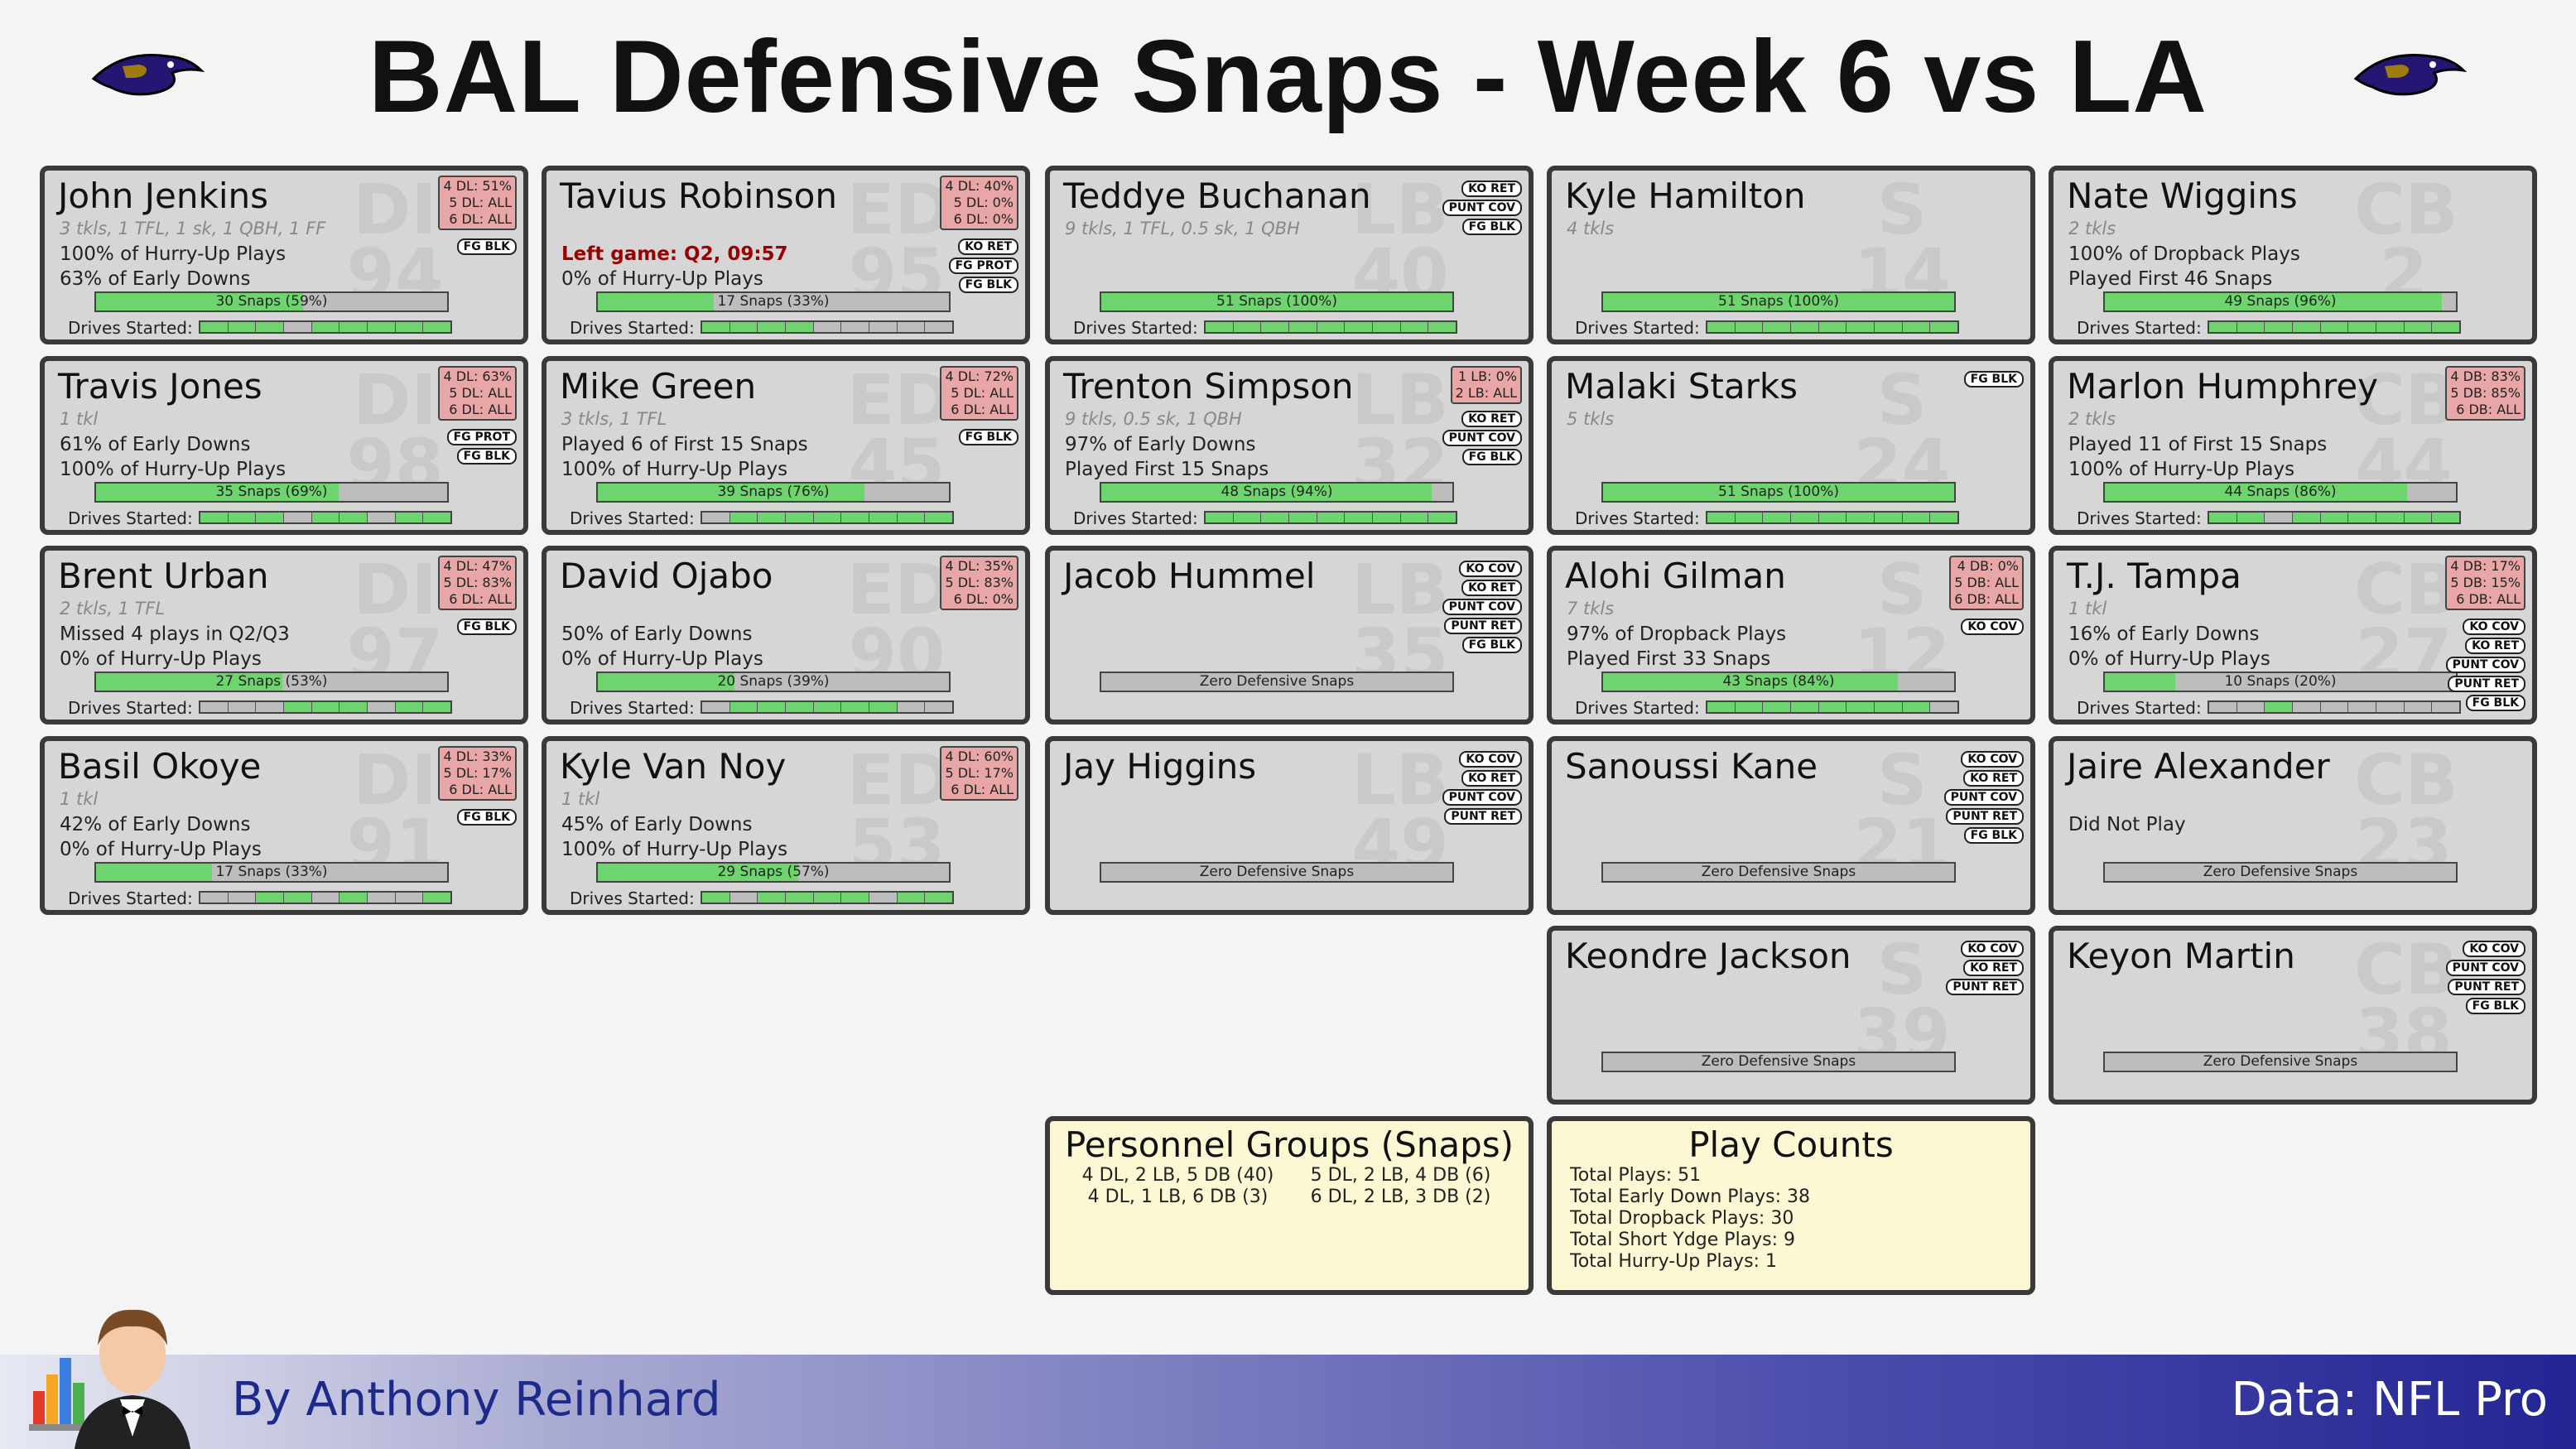 Image resolution: width=2576 pixels, height=1449 pixels. What do you see at coordinates (1677, 634) in the screenshot?
I see `player-note-1: 97% of Dropback Plays` at bounding box center [1677, 634].